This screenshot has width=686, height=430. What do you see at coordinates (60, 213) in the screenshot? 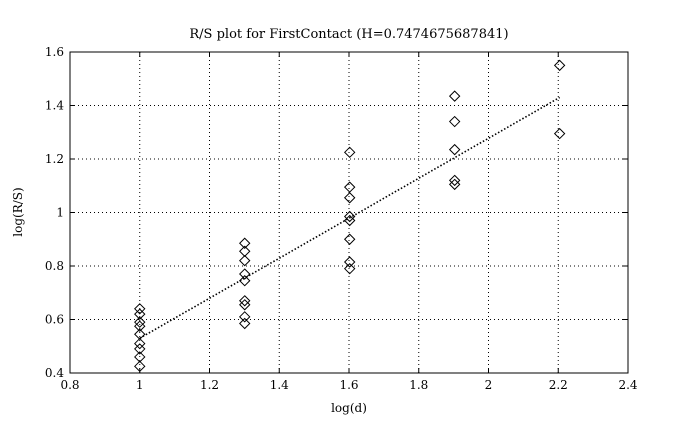
I see `y-tick-label: 1` at bounding box center [60, 213].